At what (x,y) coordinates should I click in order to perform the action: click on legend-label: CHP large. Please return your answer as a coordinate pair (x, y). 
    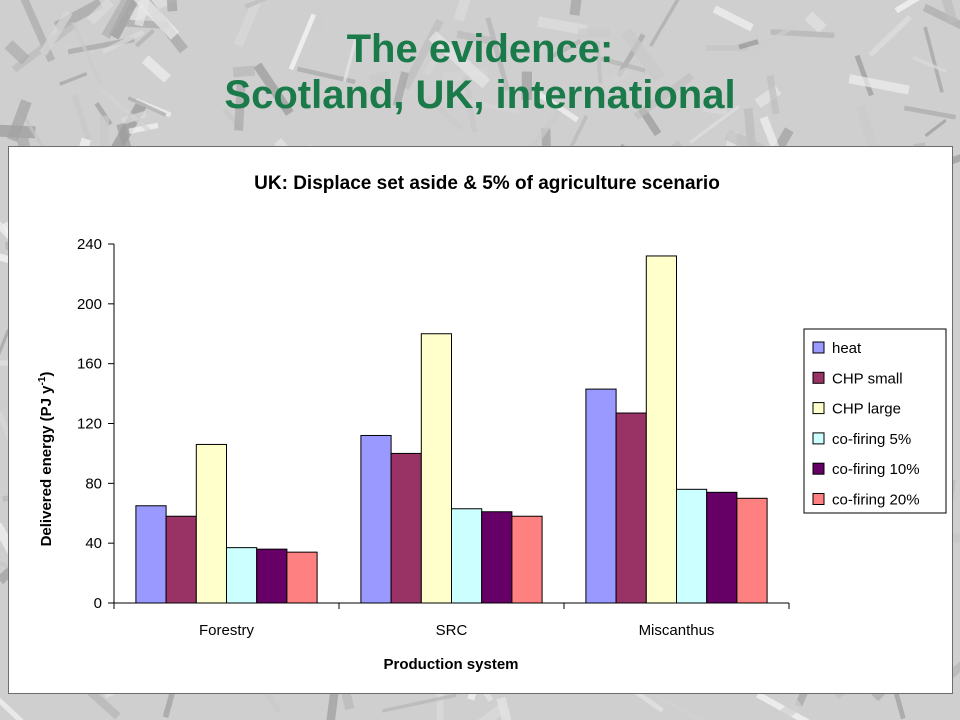
    Looking at the image, I should click on (866, 409).